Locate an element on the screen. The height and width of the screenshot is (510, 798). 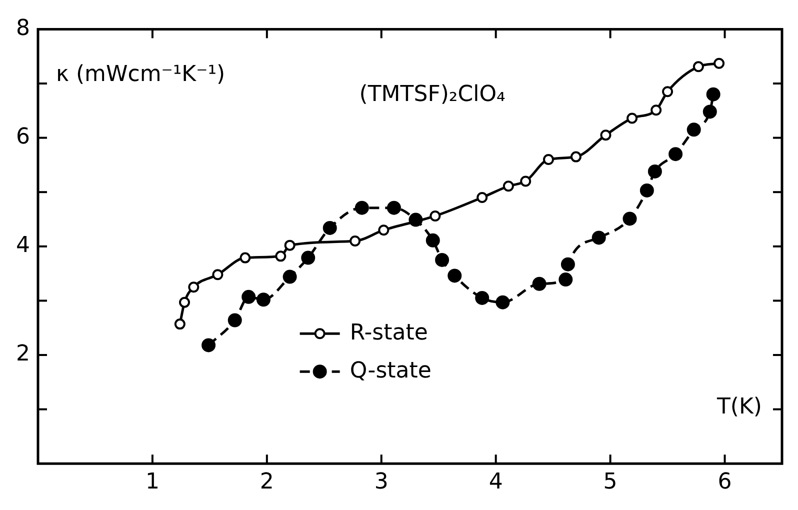
text: (TMTSF)₂ClO₄ is located at coordinates (432, 95).